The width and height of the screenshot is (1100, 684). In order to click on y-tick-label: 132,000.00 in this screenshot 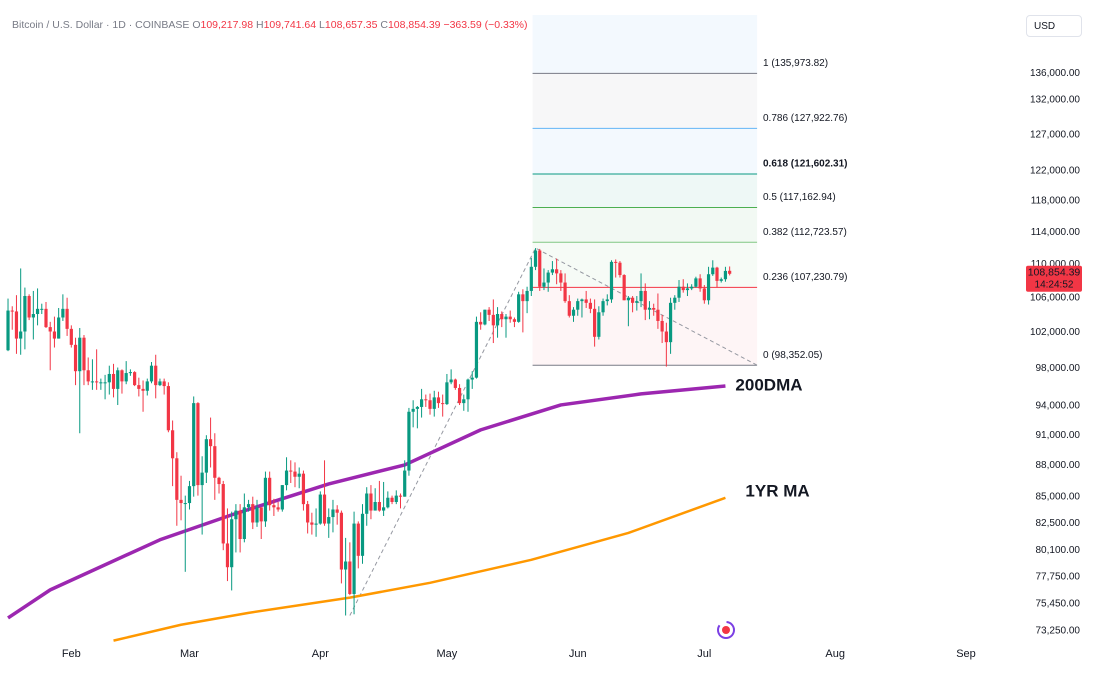, I will do `click(1055, 100)`.